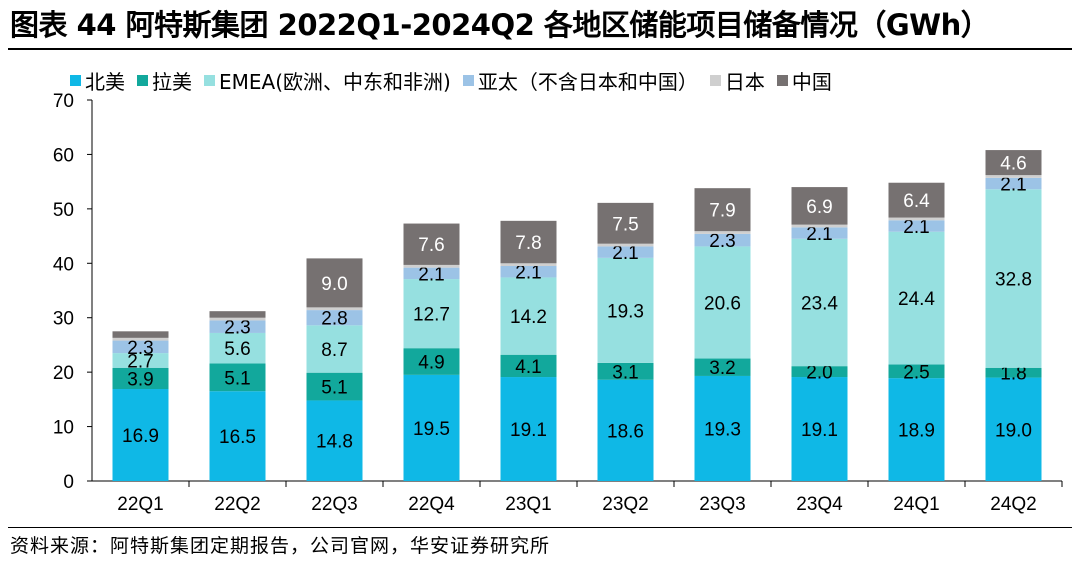 This screenshot has width=1080, height=567. What do you see at coordinates (811, 81) in the screenshot?
I see `legend-label: 中国` at bounding box center [811, 81].